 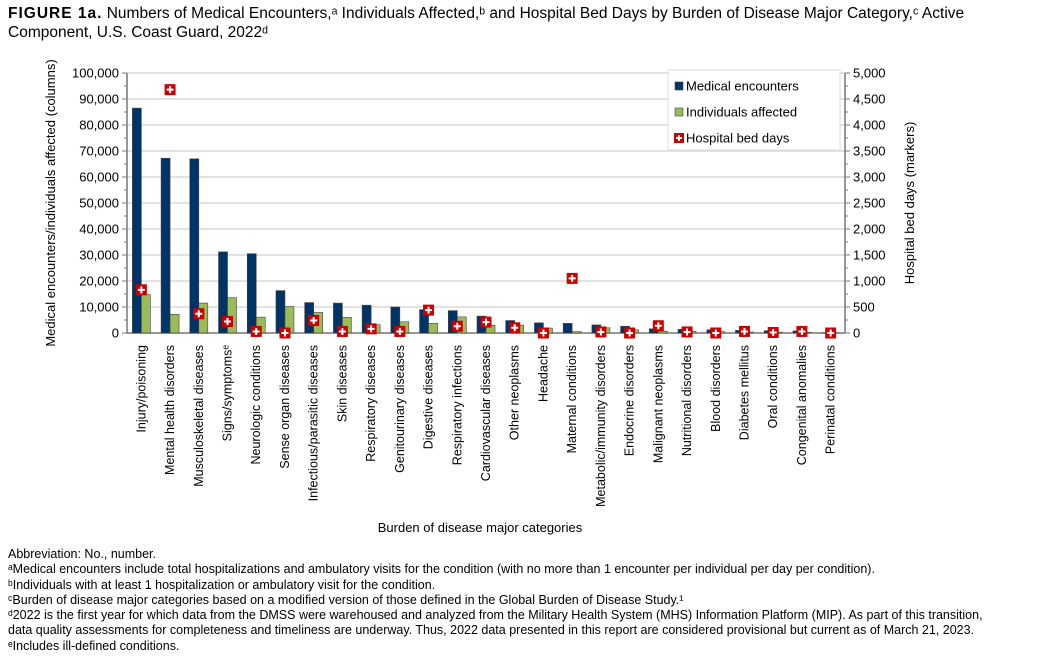 What do you see at coordinates (658, 404) in the screenshot?
I see `x-tick-label: Malignant neoplasms` at bounding box center [658, 404].